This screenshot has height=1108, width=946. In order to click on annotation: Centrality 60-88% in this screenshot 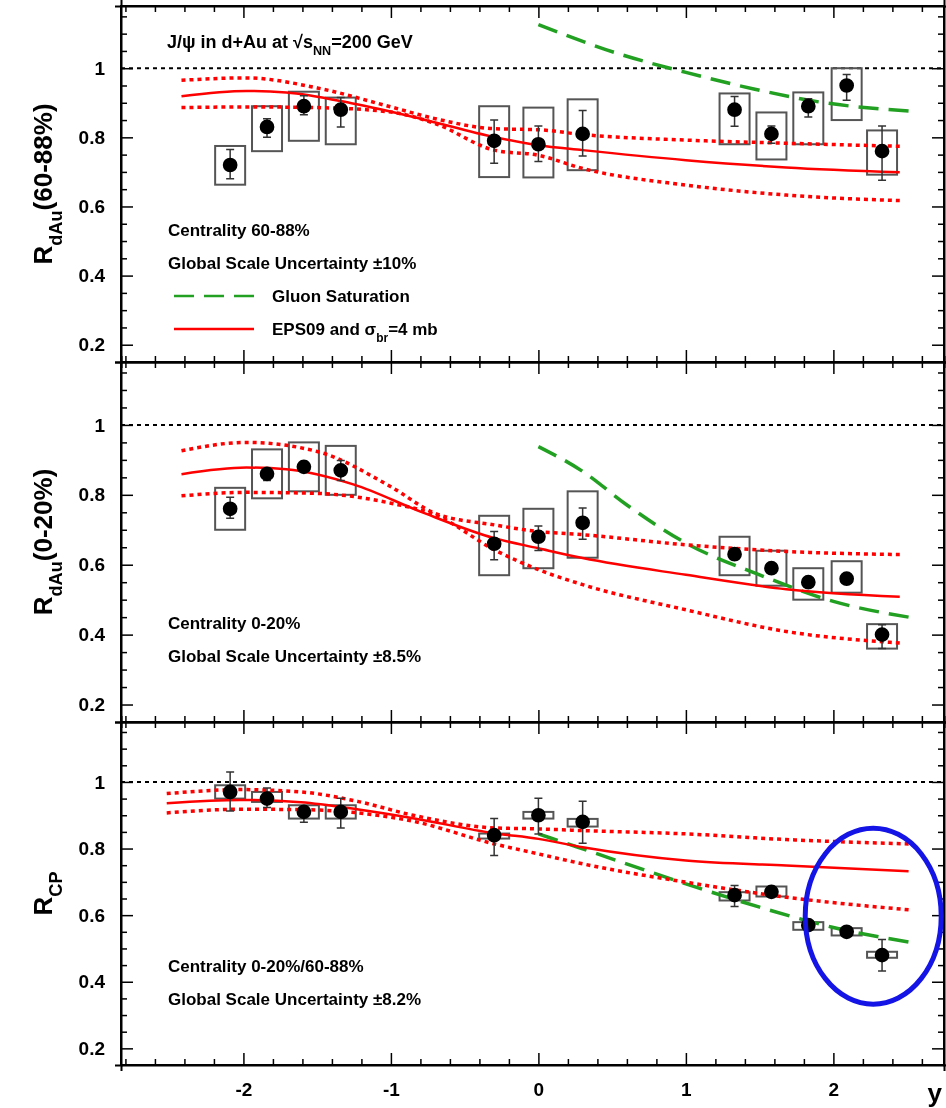, I will do `click(239, 230)`.